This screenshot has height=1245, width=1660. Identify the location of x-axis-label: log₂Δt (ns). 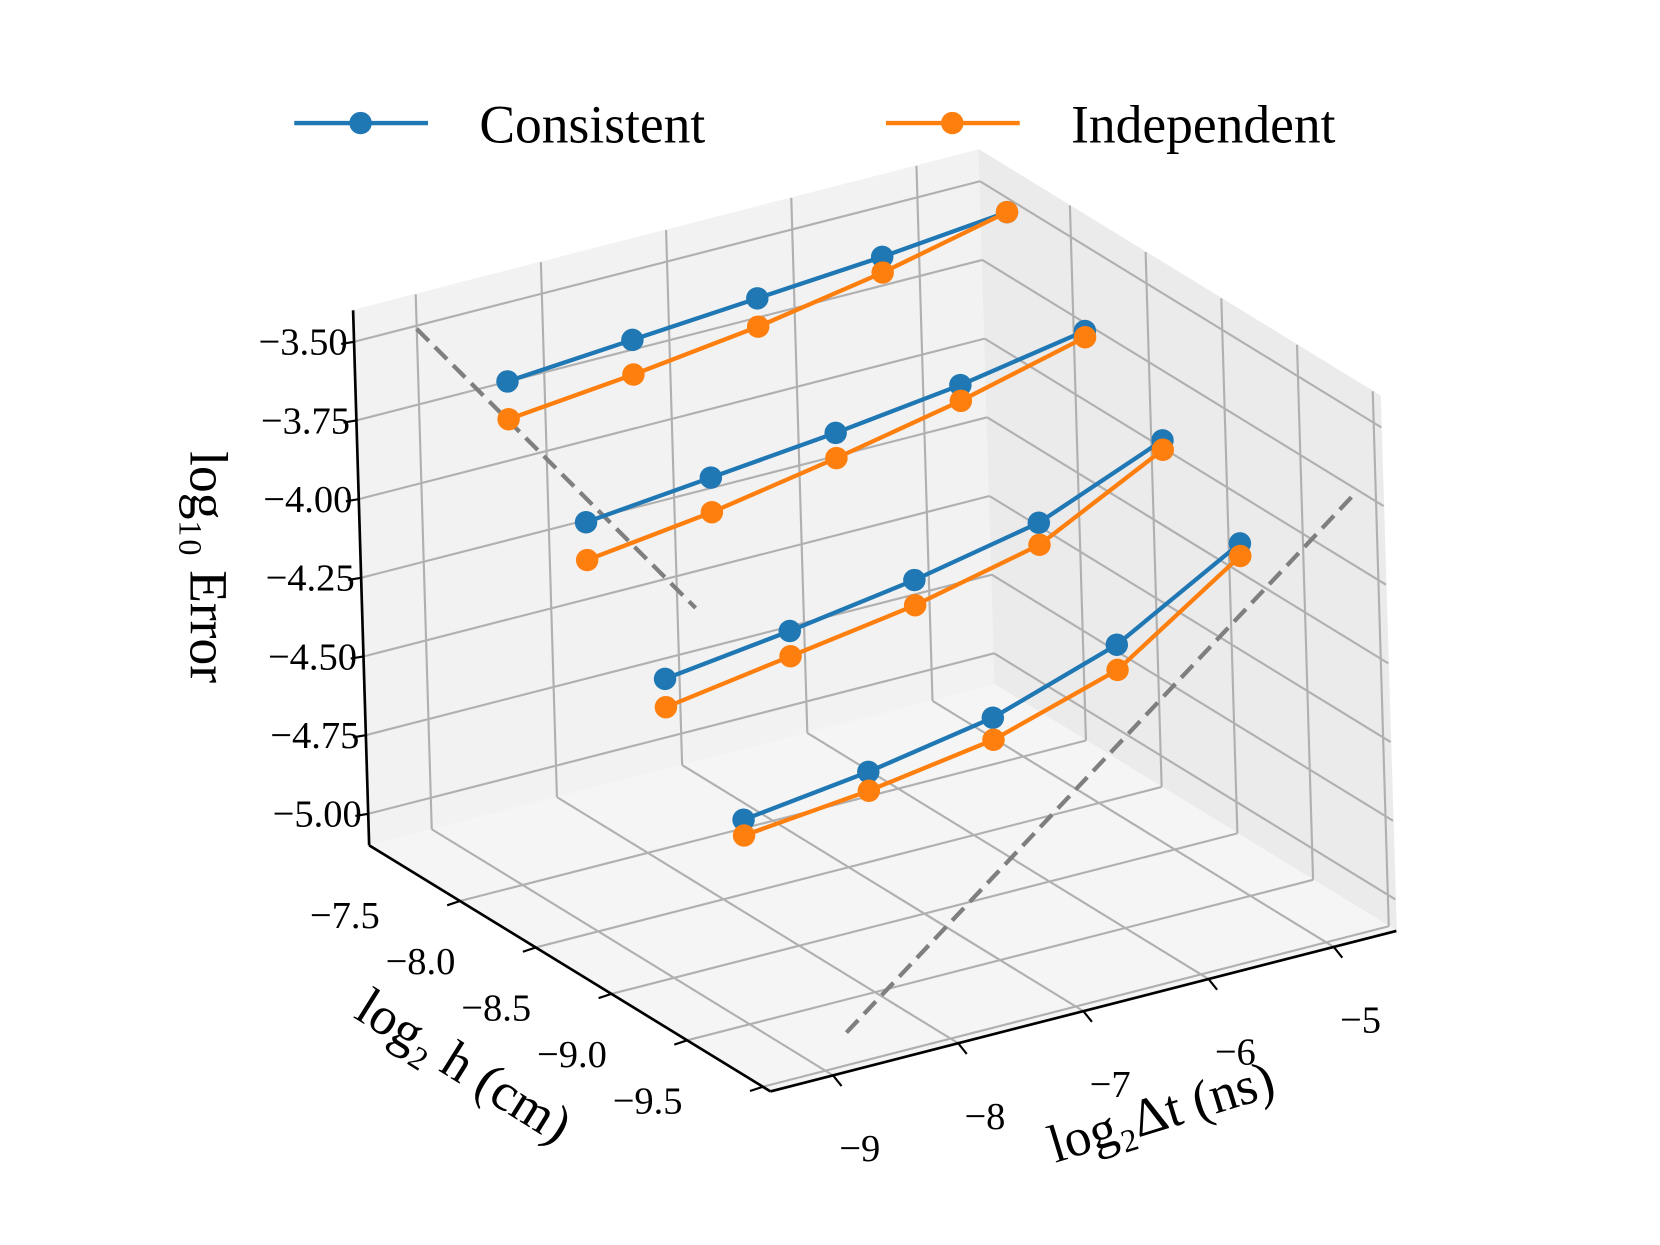
(1161, 1111).